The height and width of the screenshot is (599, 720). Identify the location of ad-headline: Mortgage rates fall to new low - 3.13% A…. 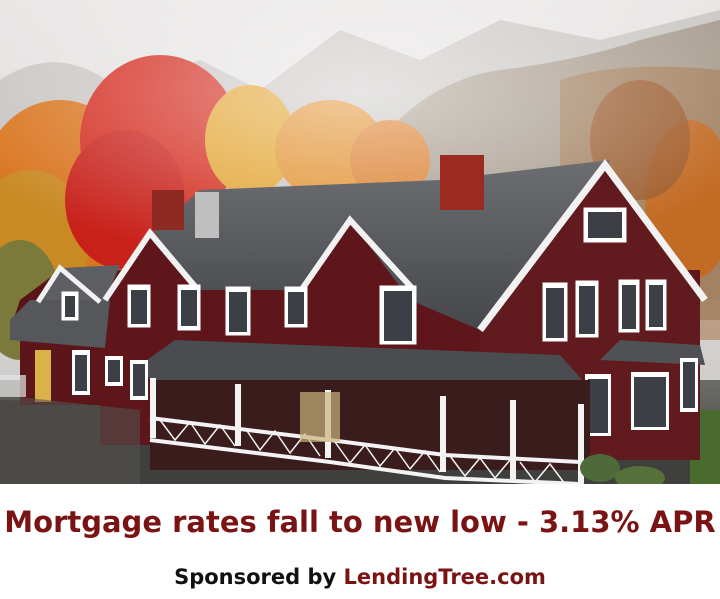
(360, 522).